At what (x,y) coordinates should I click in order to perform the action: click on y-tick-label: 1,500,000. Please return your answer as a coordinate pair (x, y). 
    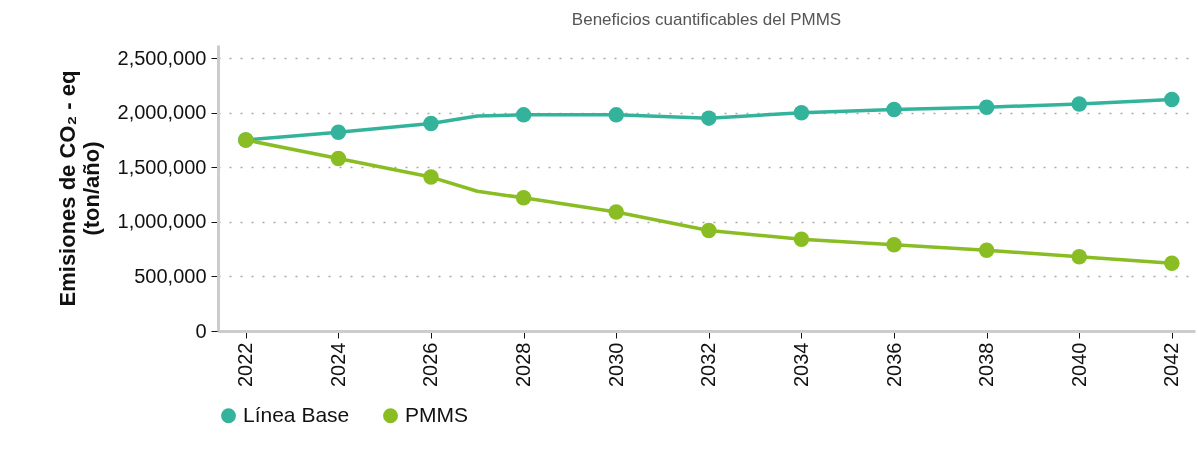
    Looking at the image, I should click on (162, 166).